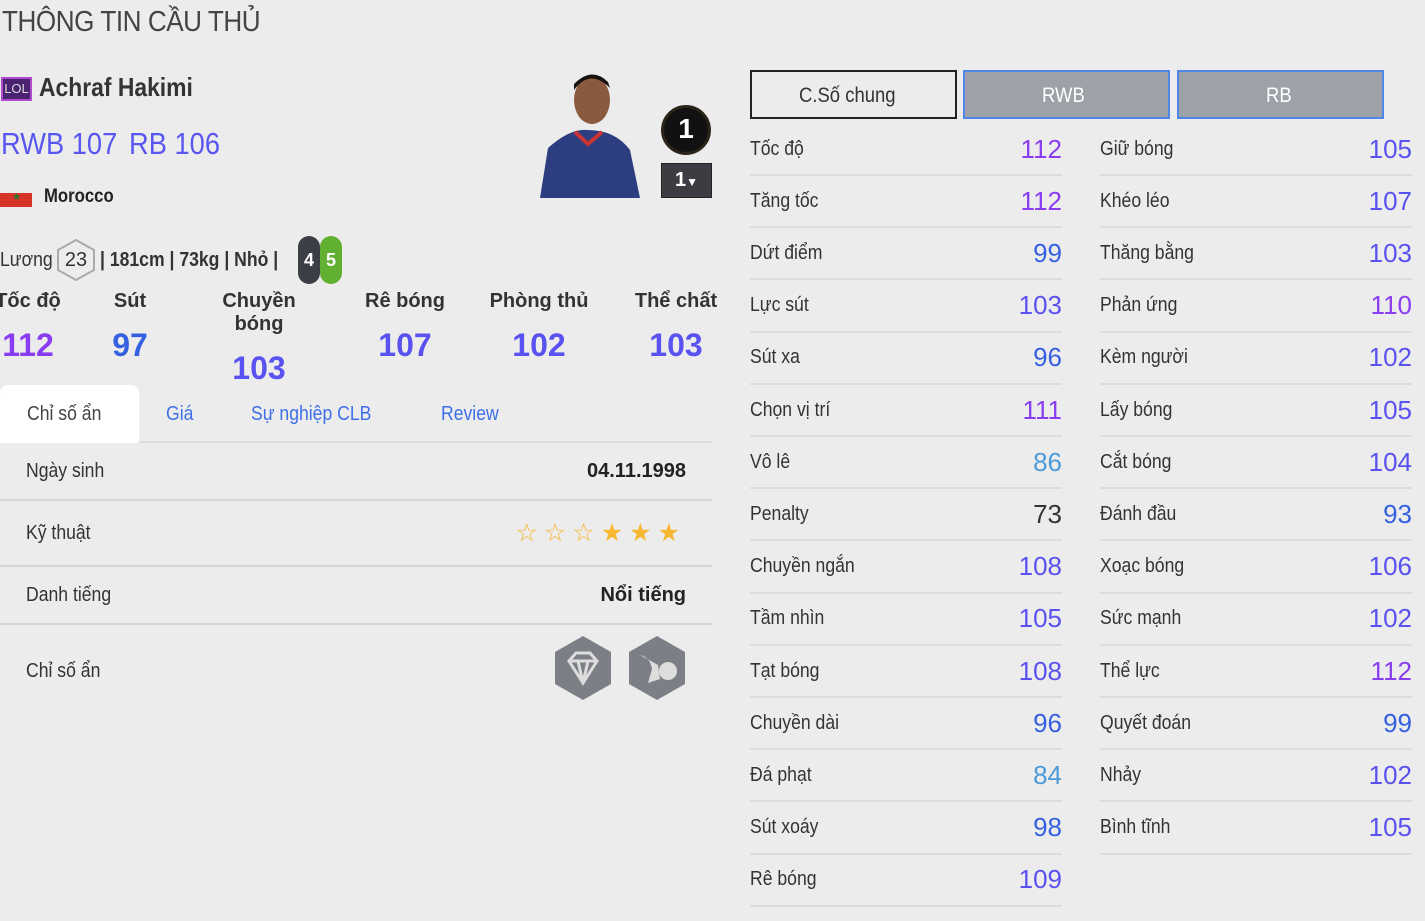 The height and width of the screenshot is (921, 1425). I want to click on reputation-value: Nổi tiếng, so click(643, 594).